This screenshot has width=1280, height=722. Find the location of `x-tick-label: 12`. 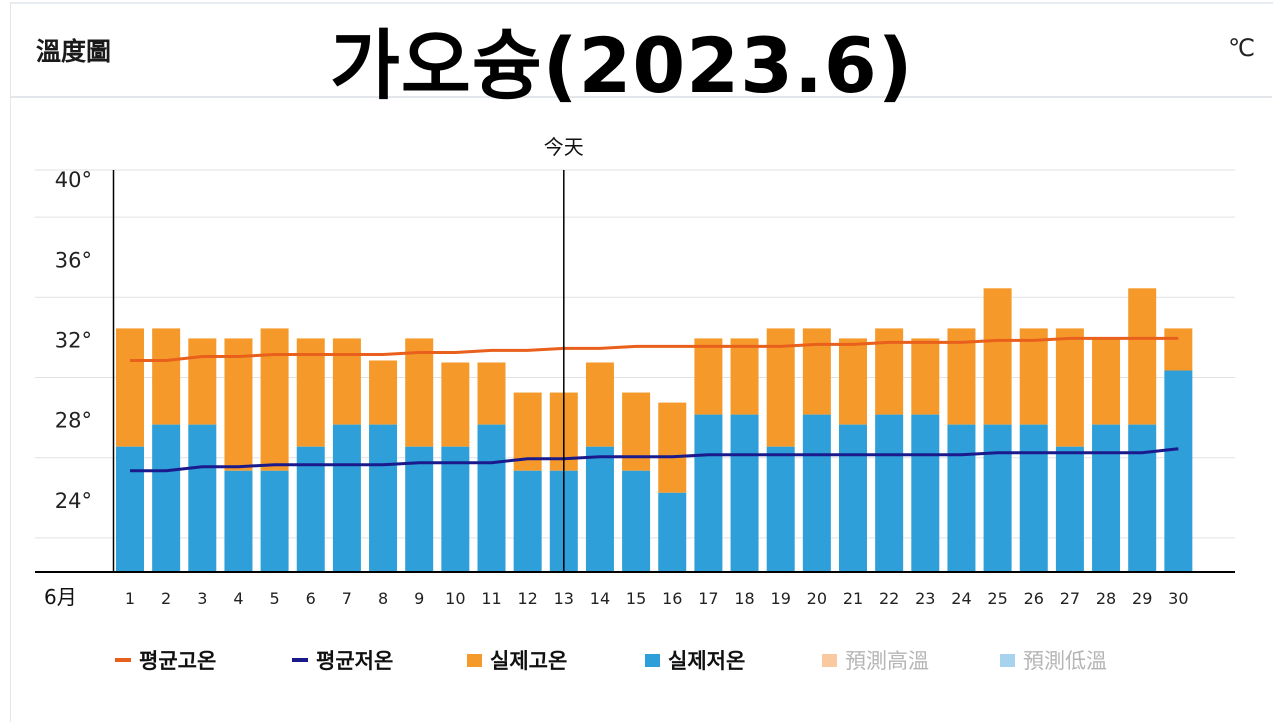

x-tick-label: 12 is located at coordinates (527, 598).